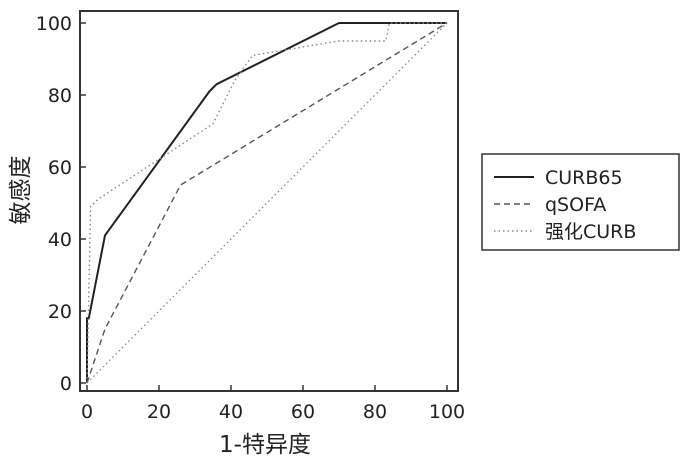  What do you see at coordinates (447, 412) in the screenshot?
I see `x-tick-label: 100` at bounding box center [447, 412].